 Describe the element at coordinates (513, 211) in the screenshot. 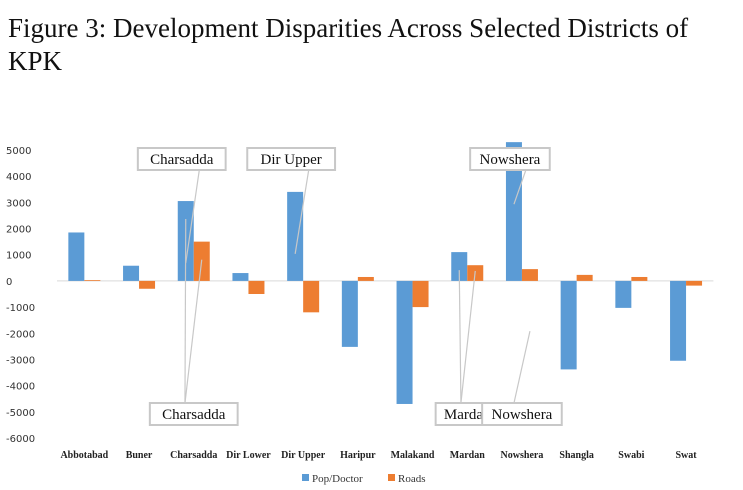

I see `bar-pop-doctor-nowshera` at that location.